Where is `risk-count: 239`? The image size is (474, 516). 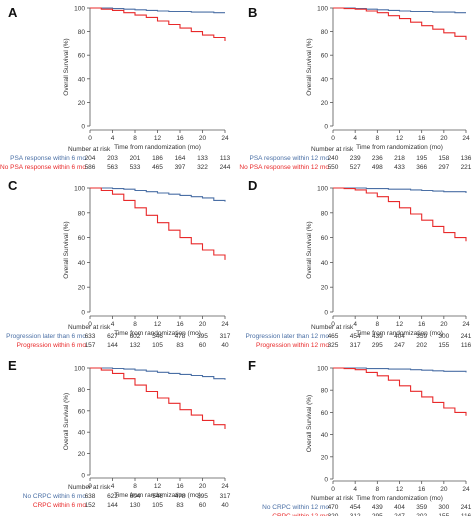 risk-count: 239 is located at coordinates (355, 158).